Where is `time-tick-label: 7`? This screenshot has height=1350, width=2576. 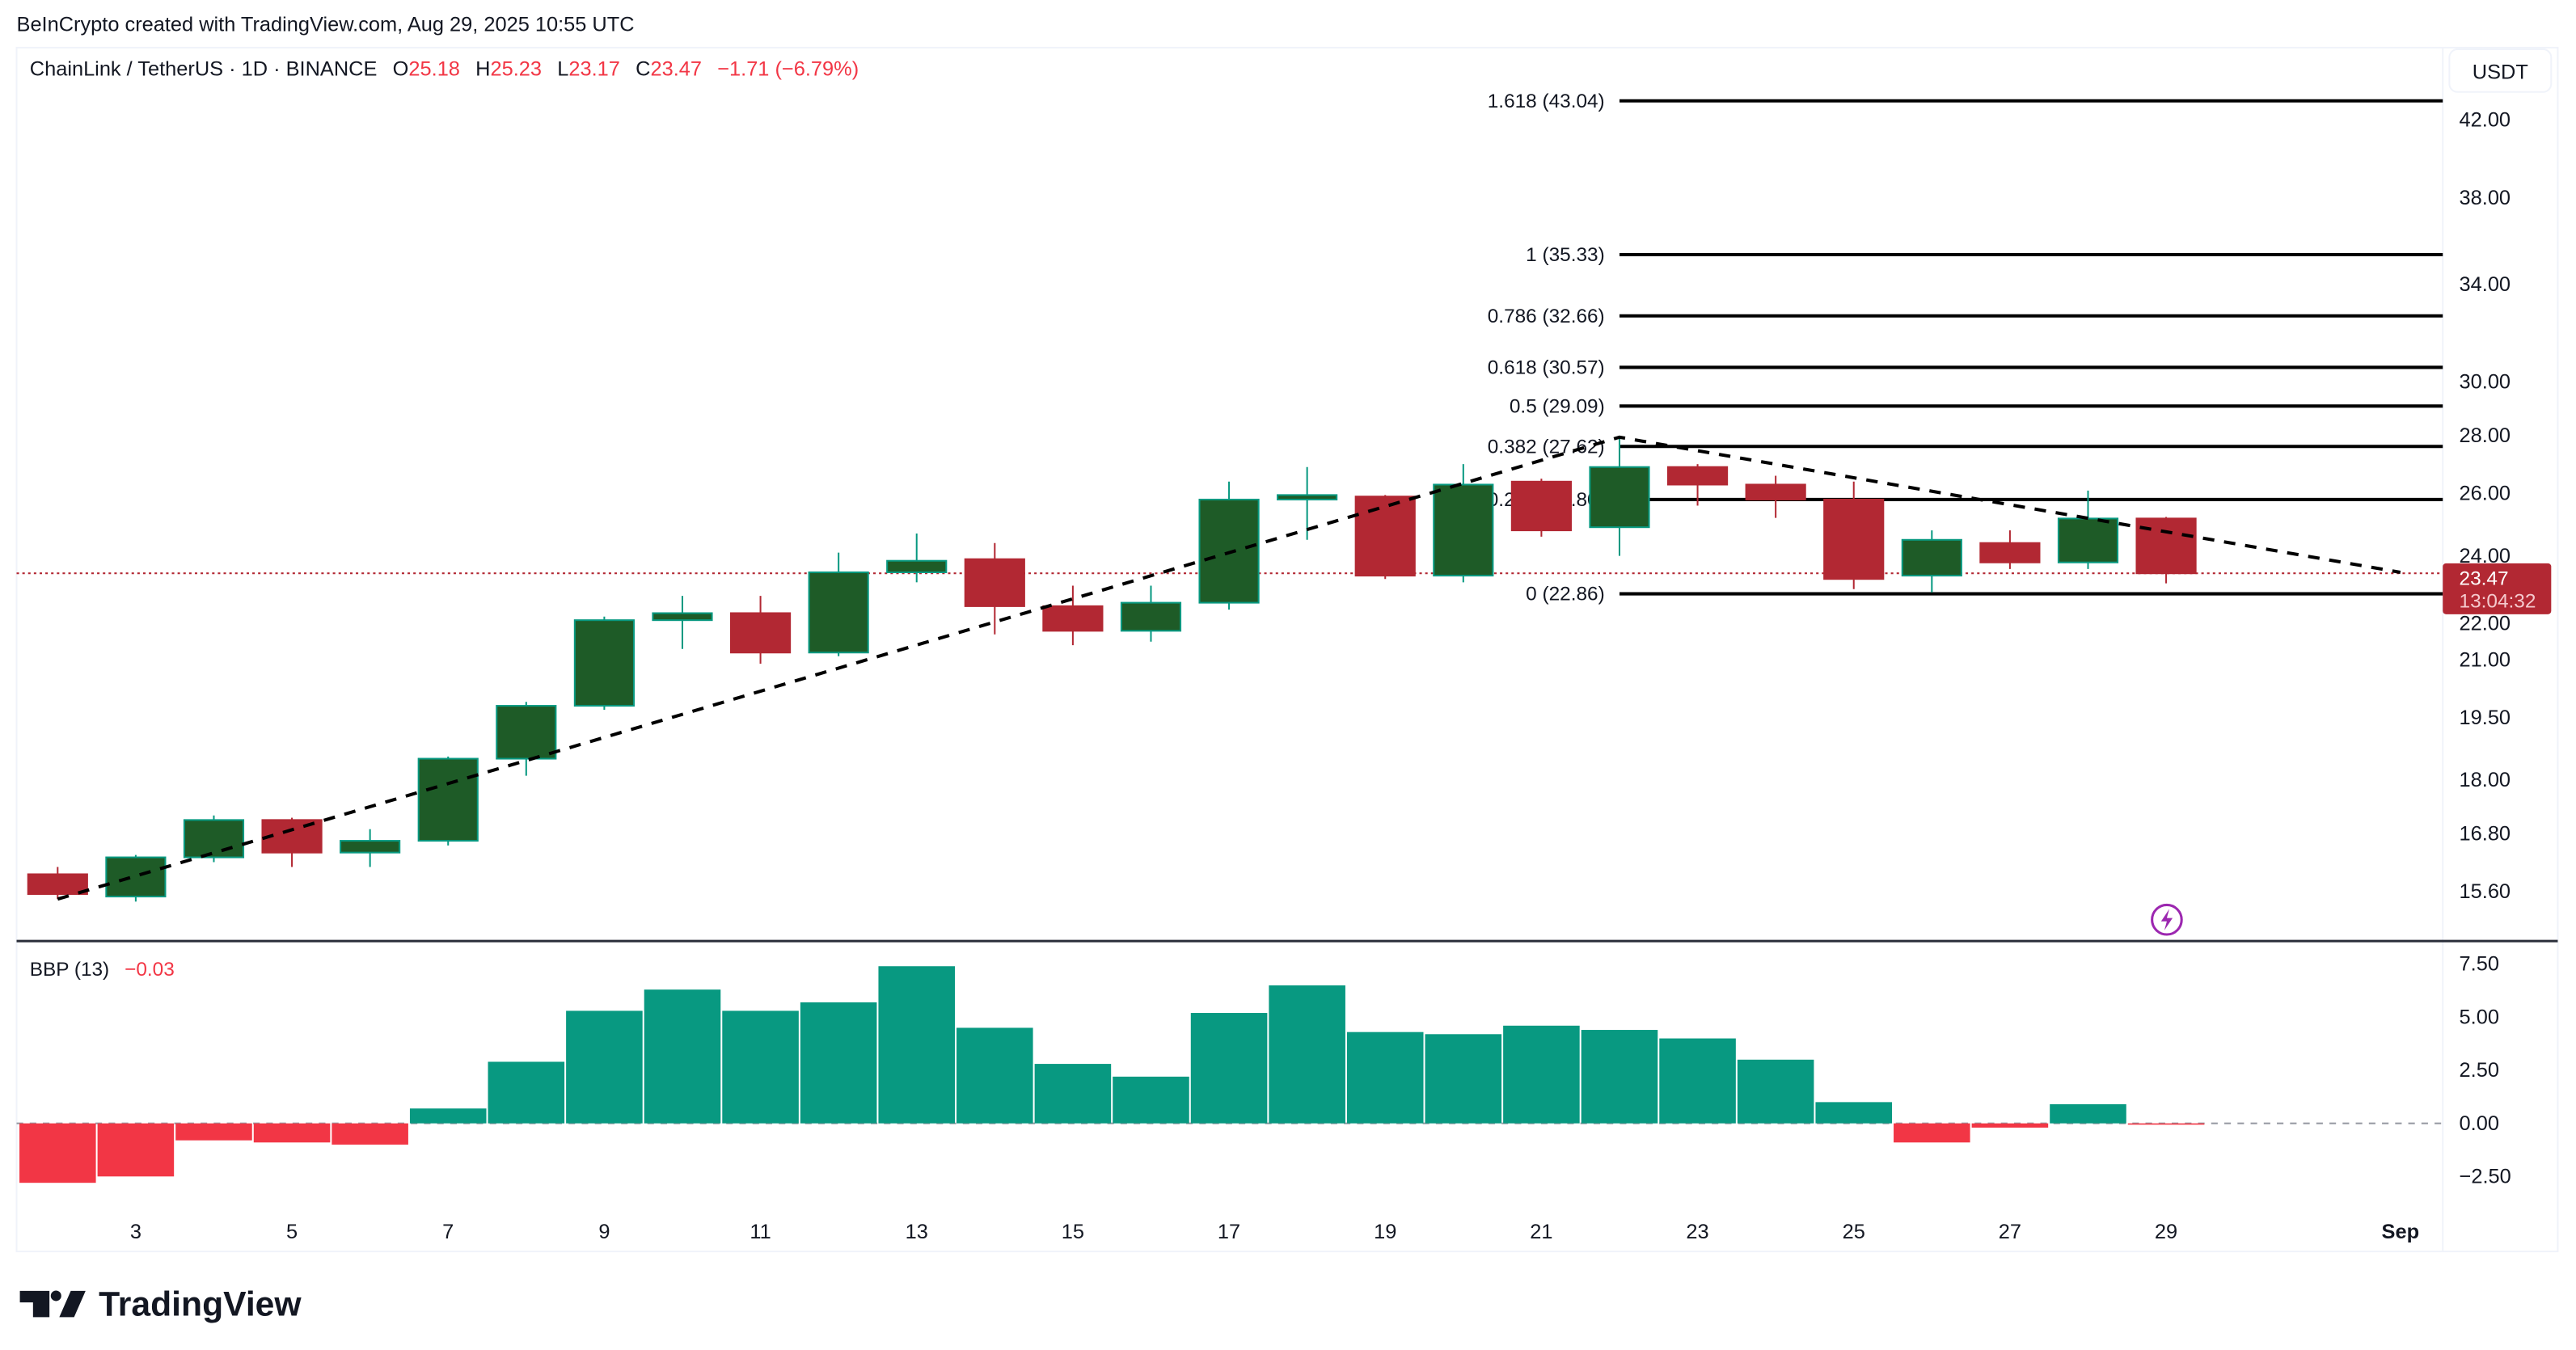 time-tick-label: 7 is located at coordinates (448, 1232).